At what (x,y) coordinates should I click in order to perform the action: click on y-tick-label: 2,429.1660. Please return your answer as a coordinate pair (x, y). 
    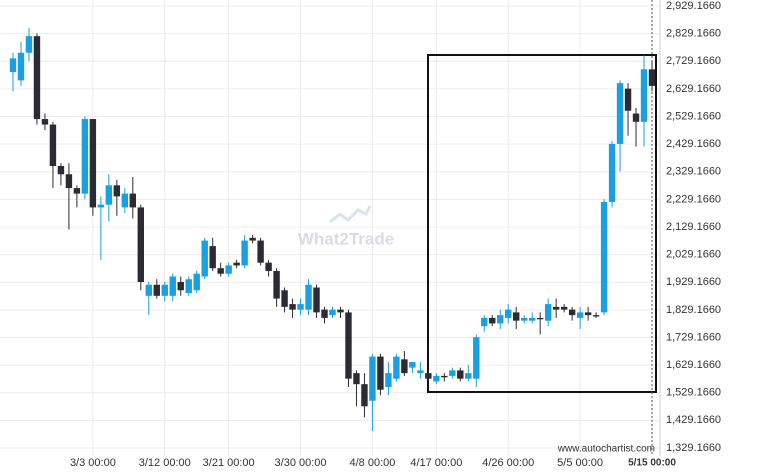
    Looking at the image, I should click on (693, 144).